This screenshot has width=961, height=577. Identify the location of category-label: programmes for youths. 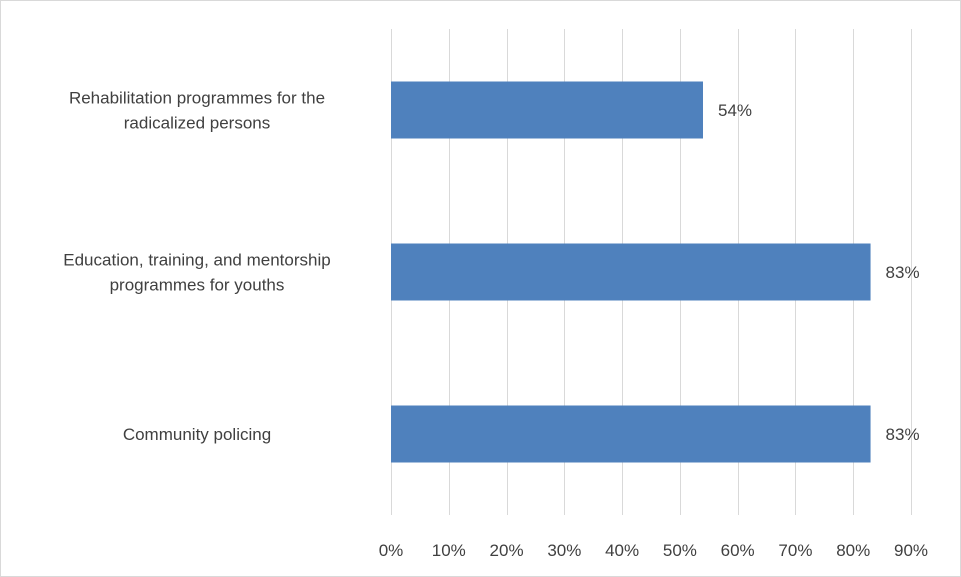
(197, 285).